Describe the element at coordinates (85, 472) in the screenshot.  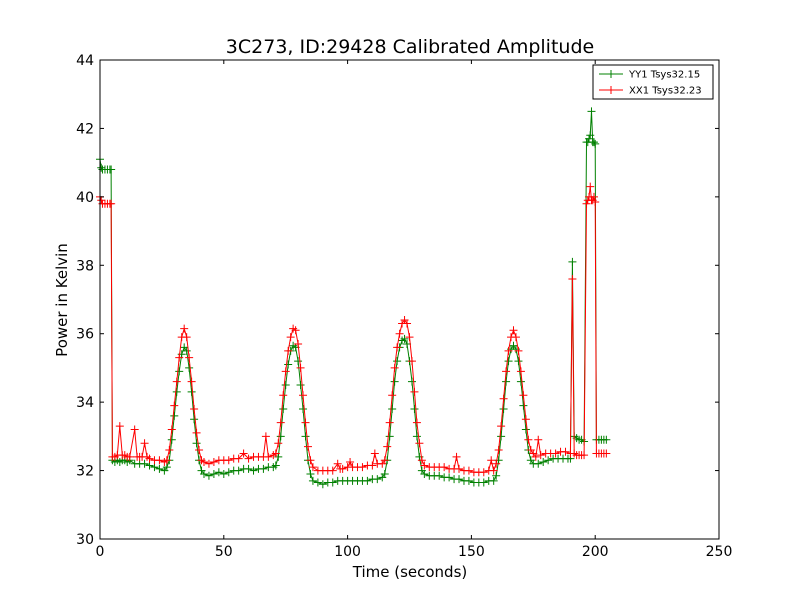
I see `y-tick-label: 32` at that location.